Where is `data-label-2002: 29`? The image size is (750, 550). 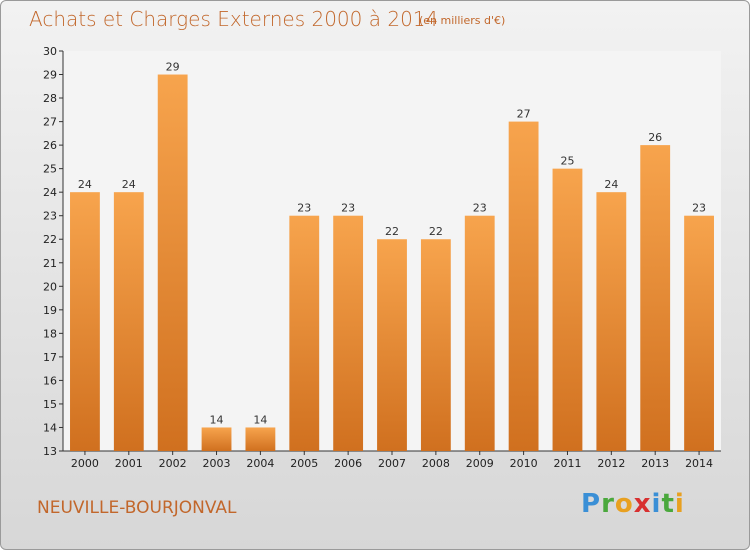
data-label-2002: 29 is located at coordinates (173, 67).